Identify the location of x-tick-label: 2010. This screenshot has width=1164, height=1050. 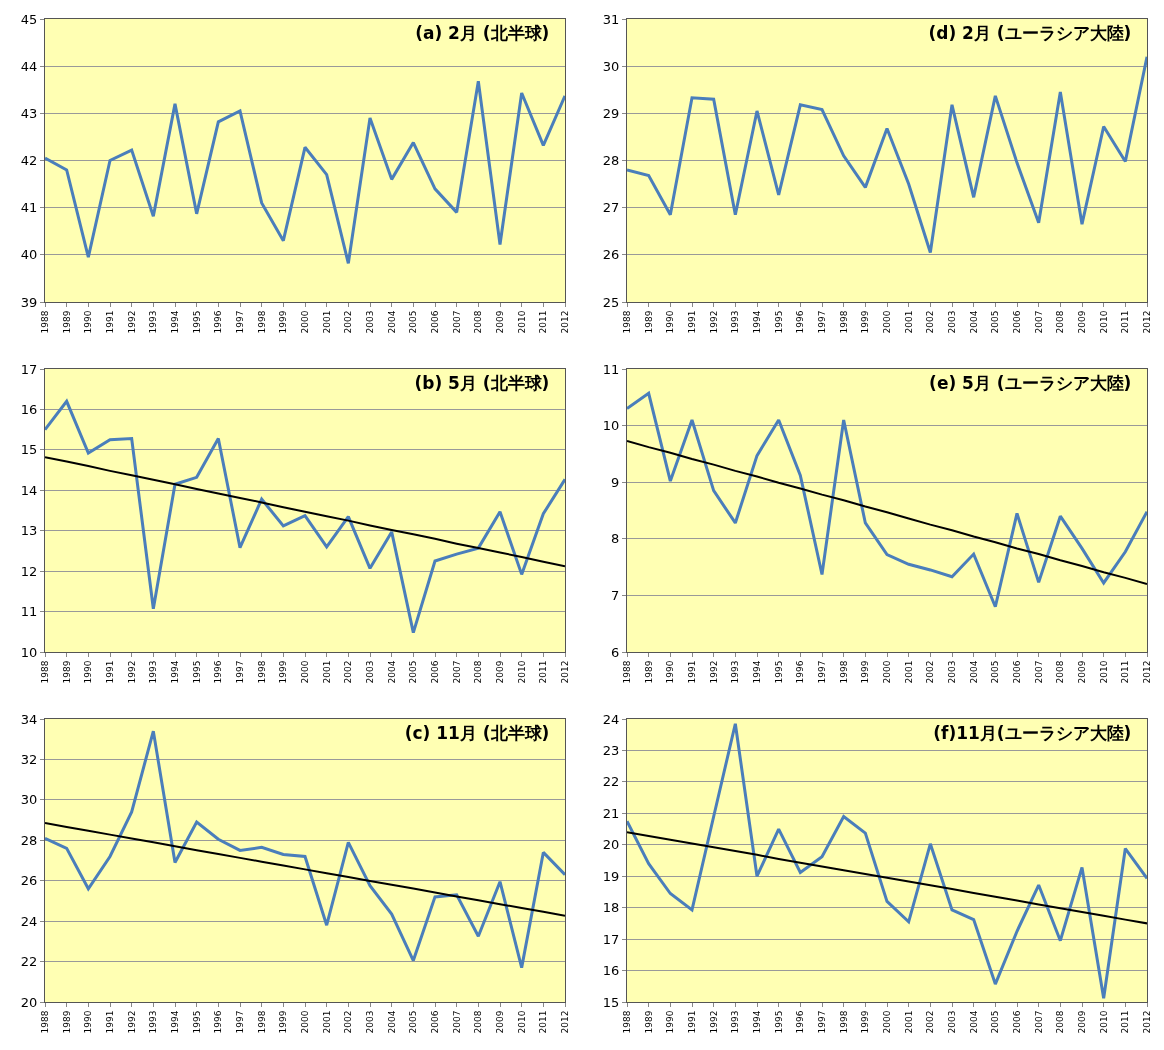
(1103, 672).